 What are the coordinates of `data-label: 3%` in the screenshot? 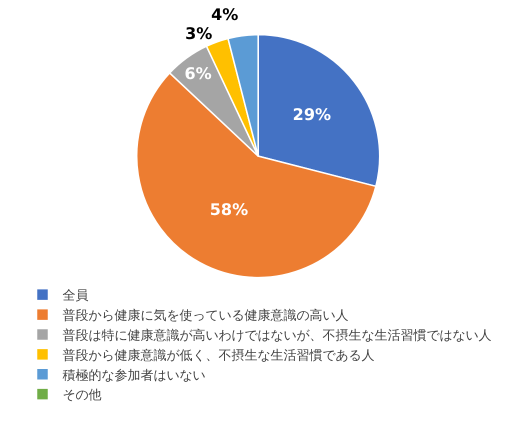 It's located at (198, 33).